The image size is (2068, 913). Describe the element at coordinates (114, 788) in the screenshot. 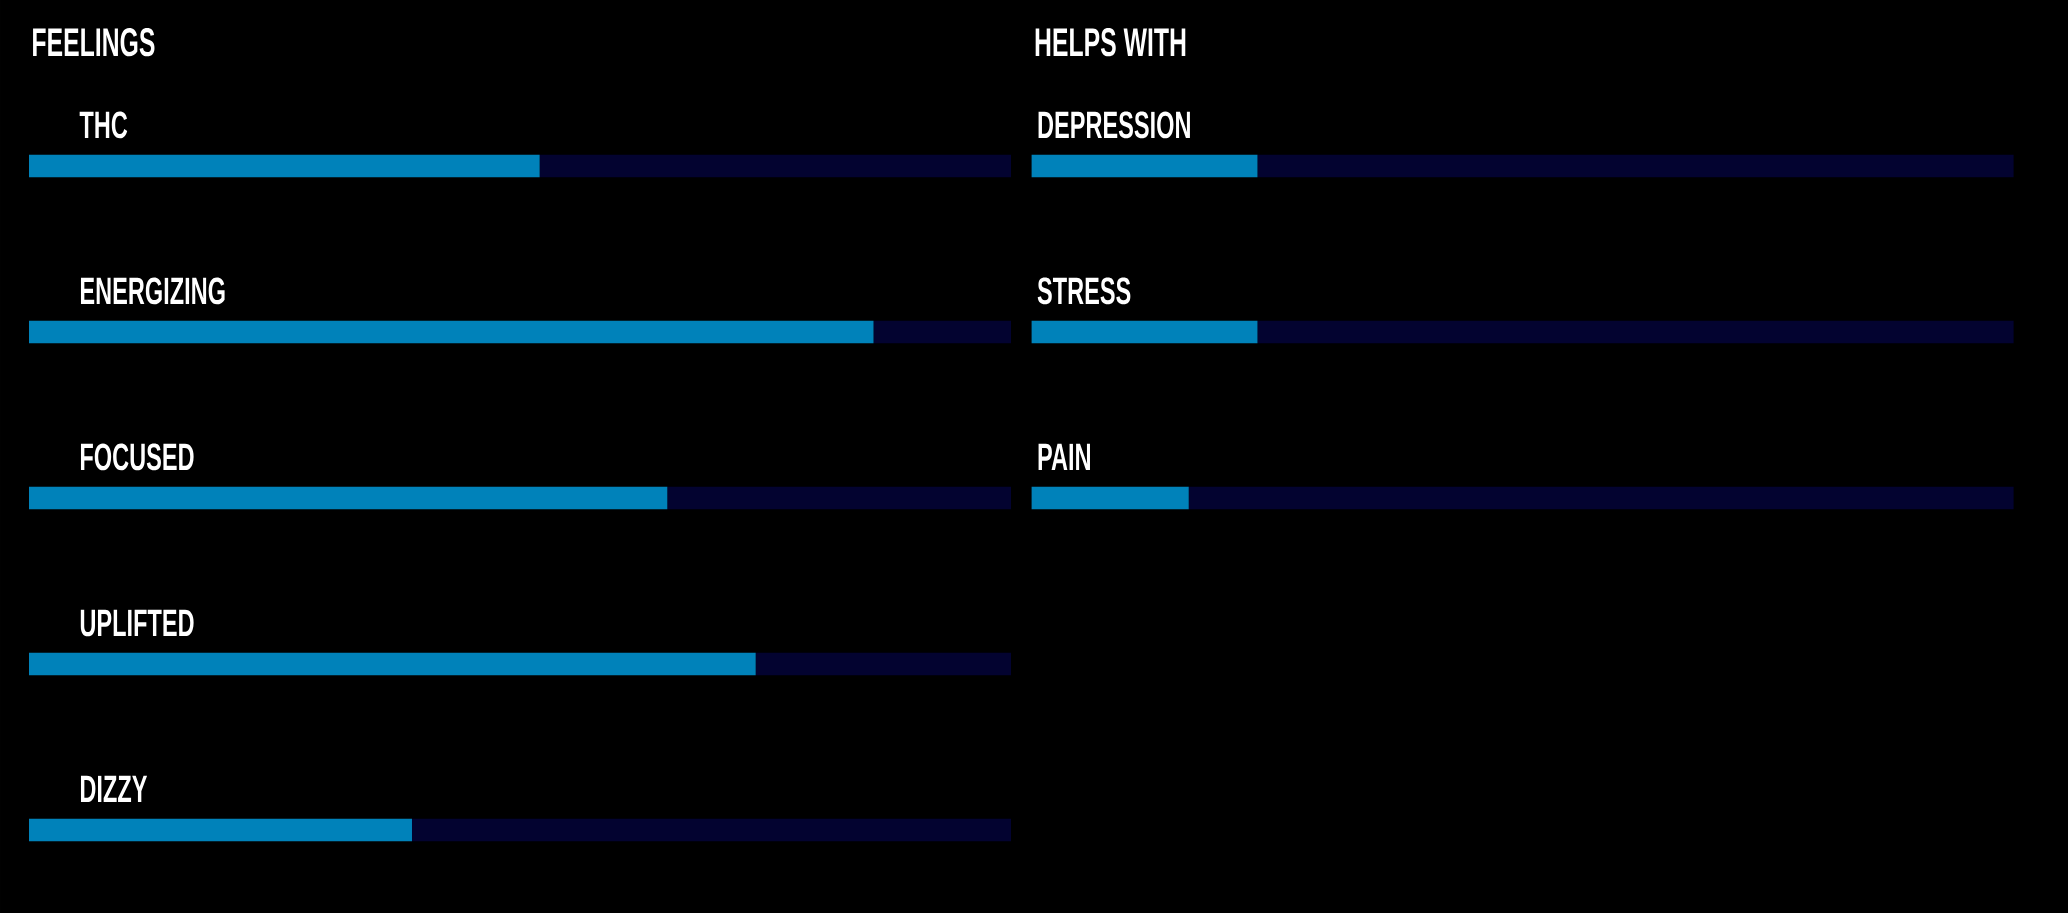

I see `y-tick-label: DIZZY` at that location.